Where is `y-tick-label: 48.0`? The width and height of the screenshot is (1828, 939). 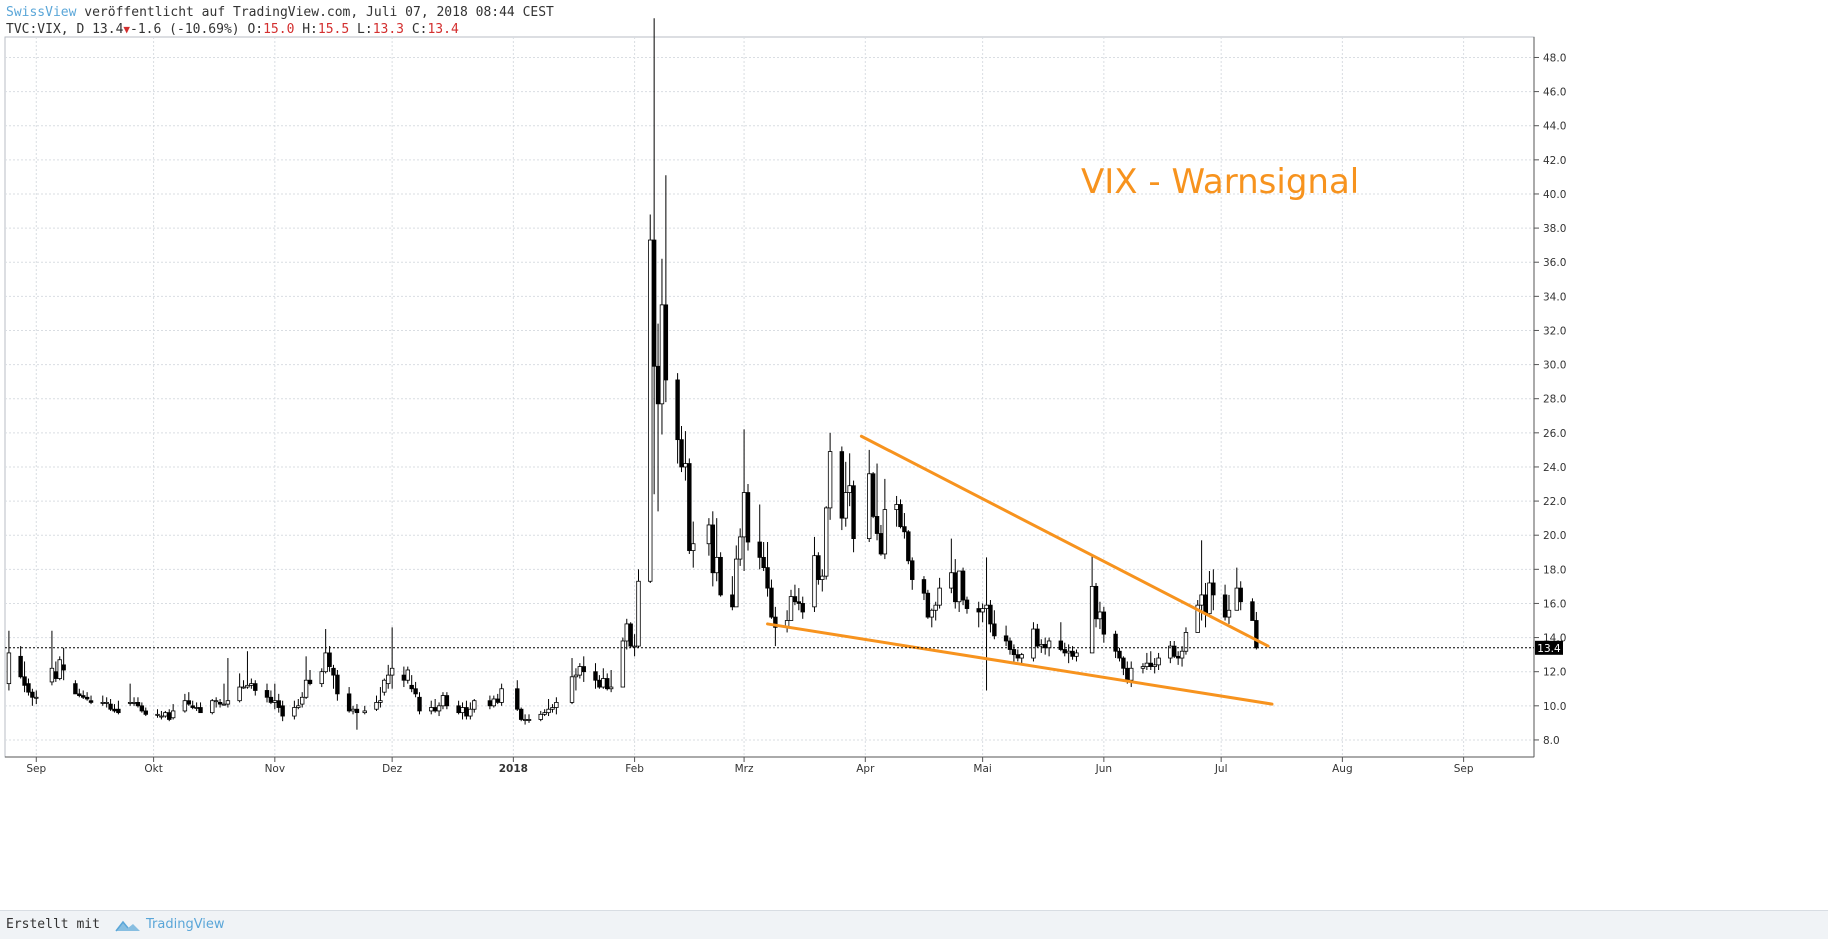 y-tick-label: 48.0 is located at coordinates (1554, 58).